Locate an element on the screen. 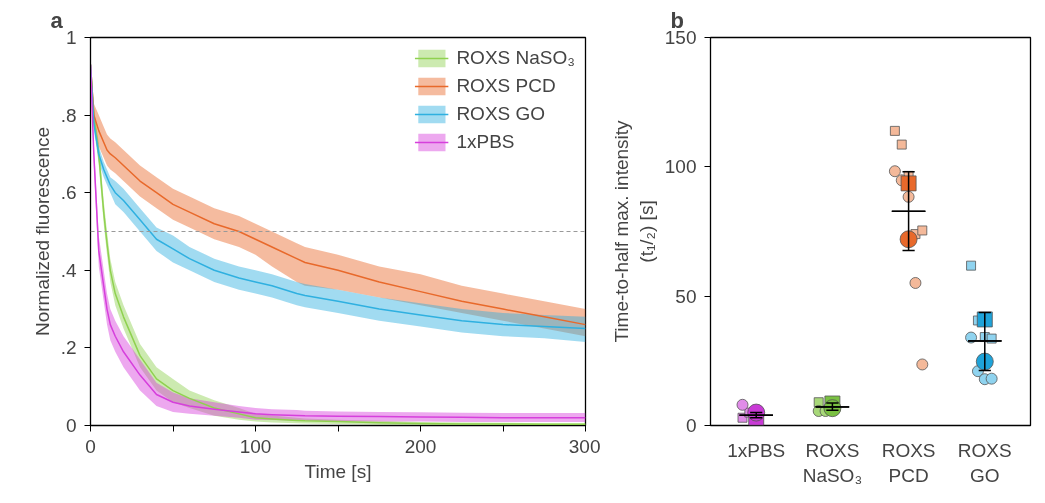 This screenshot has width=1045, height=503. legend-label: 1xPBS is located at coordinates (485, 142).